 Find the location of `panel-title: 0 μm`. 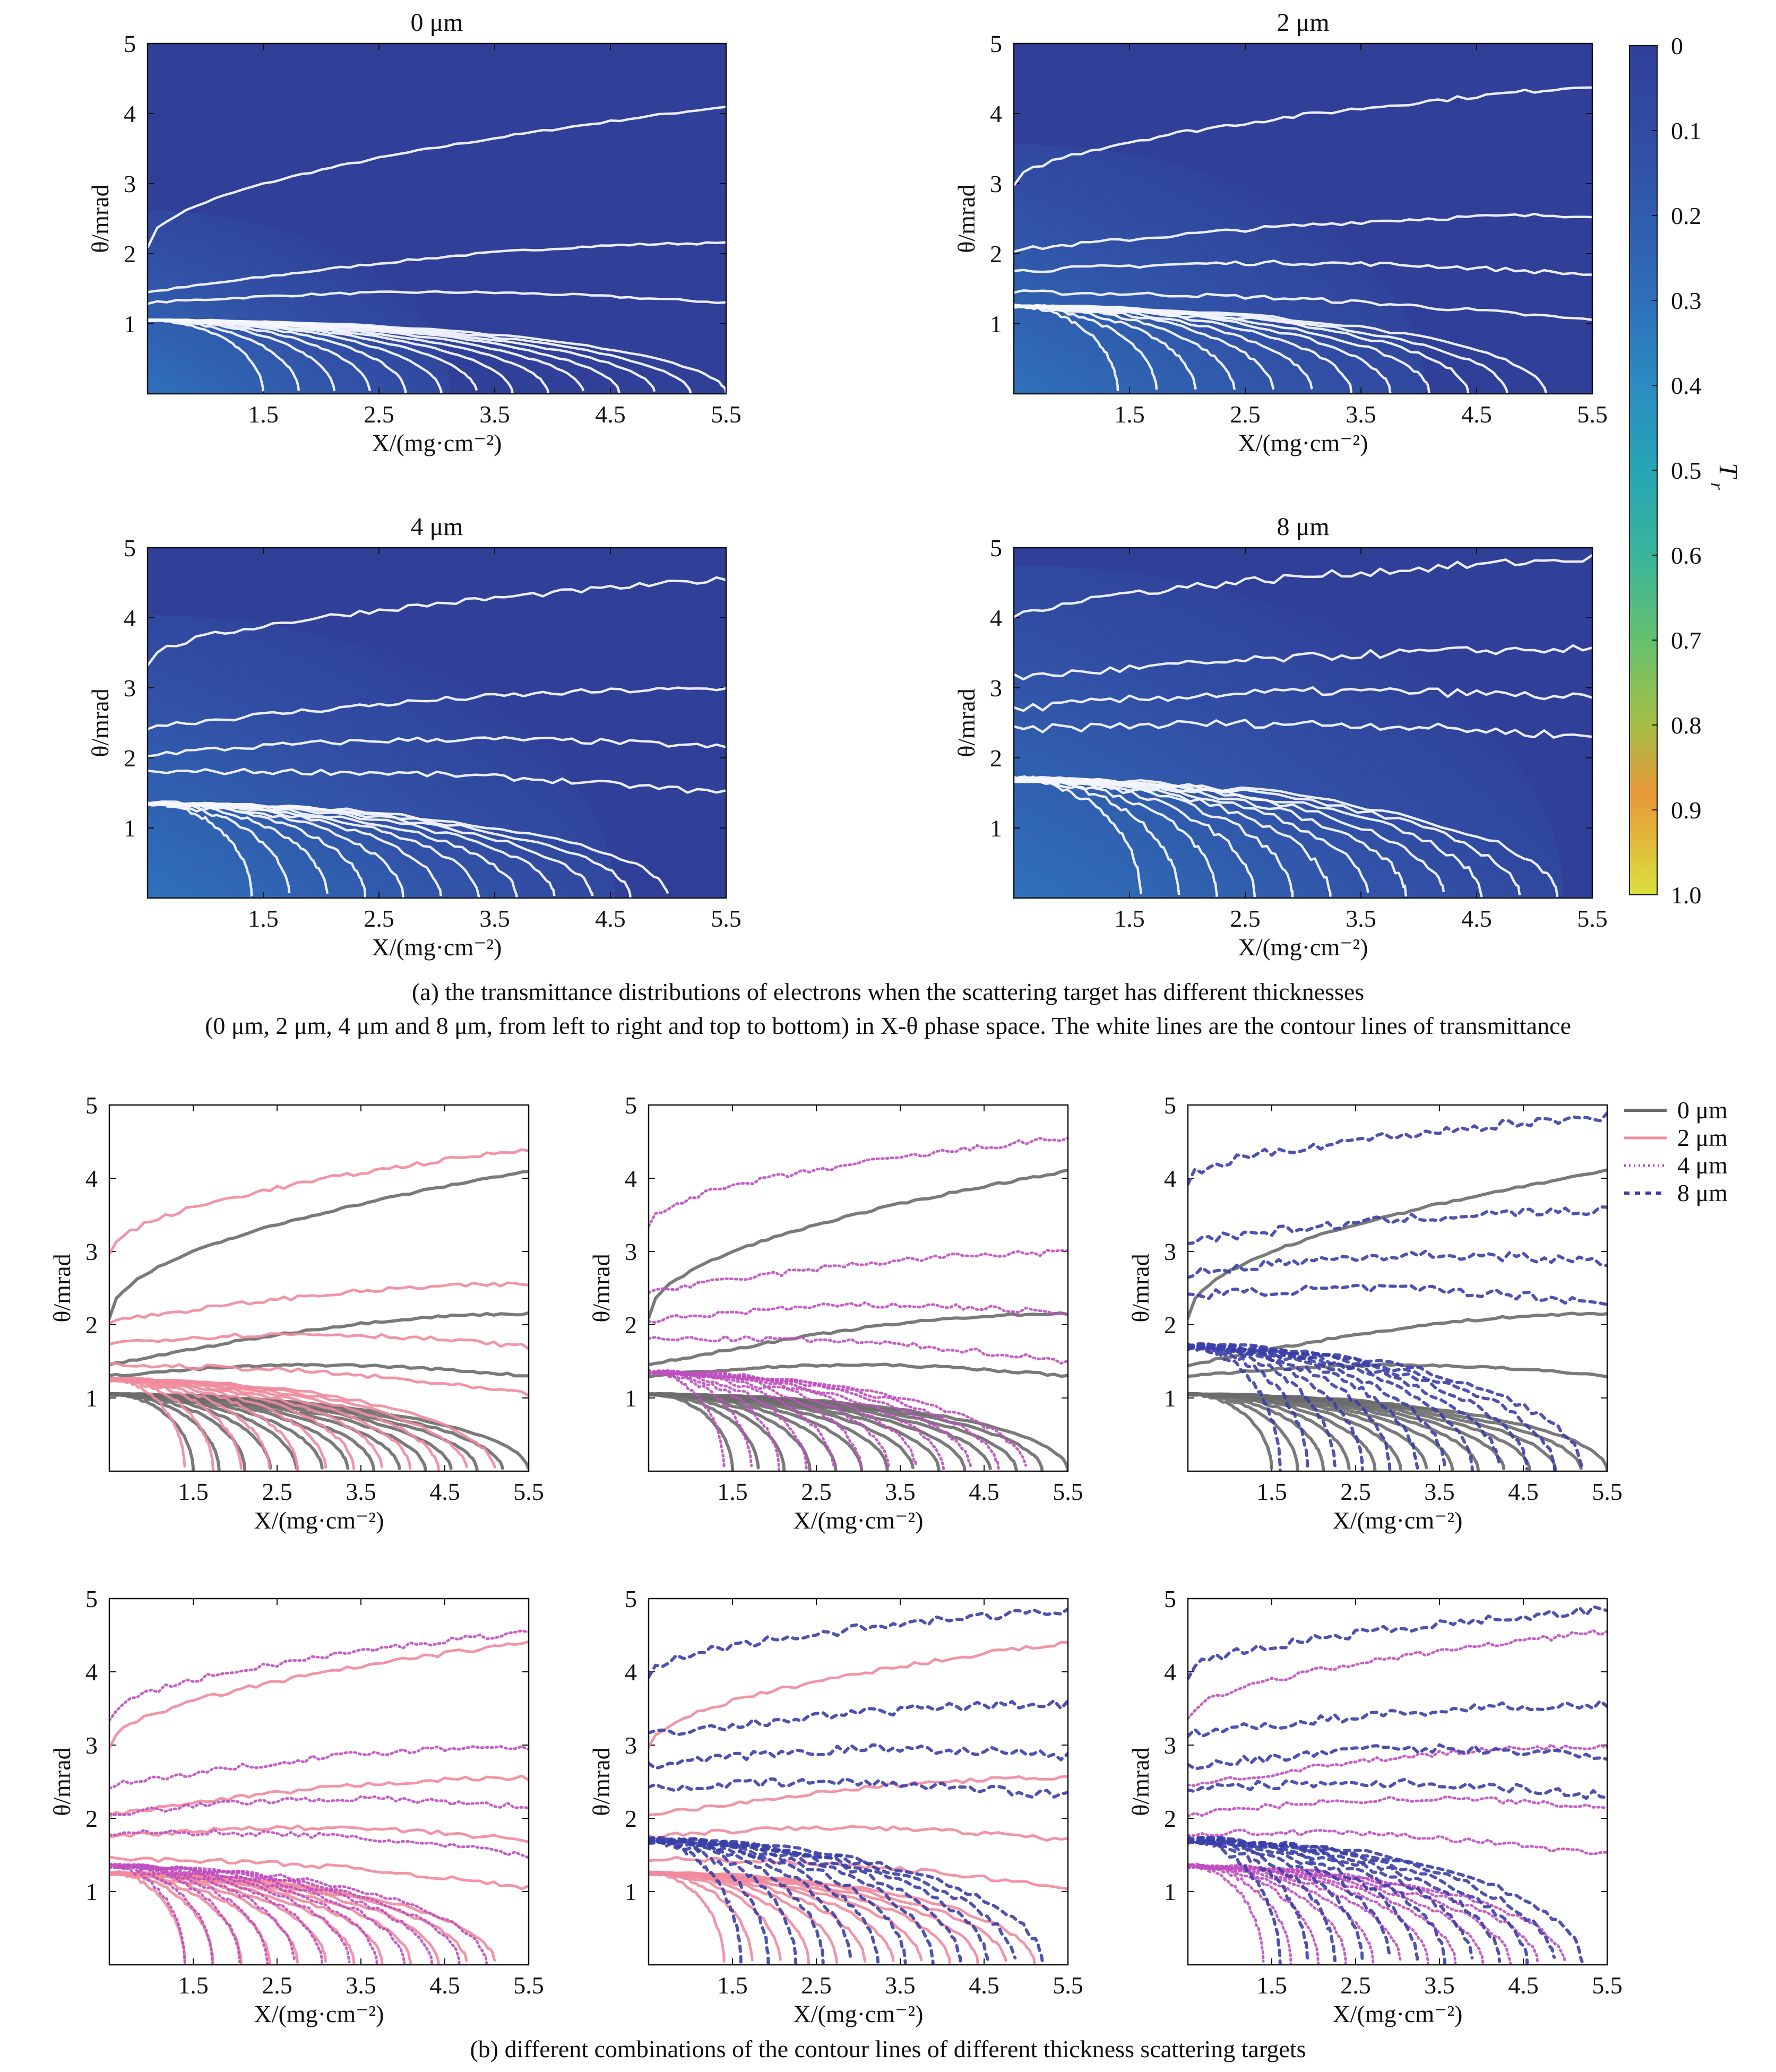

panel-title: 0 μm is located at coordinates (436, 22).